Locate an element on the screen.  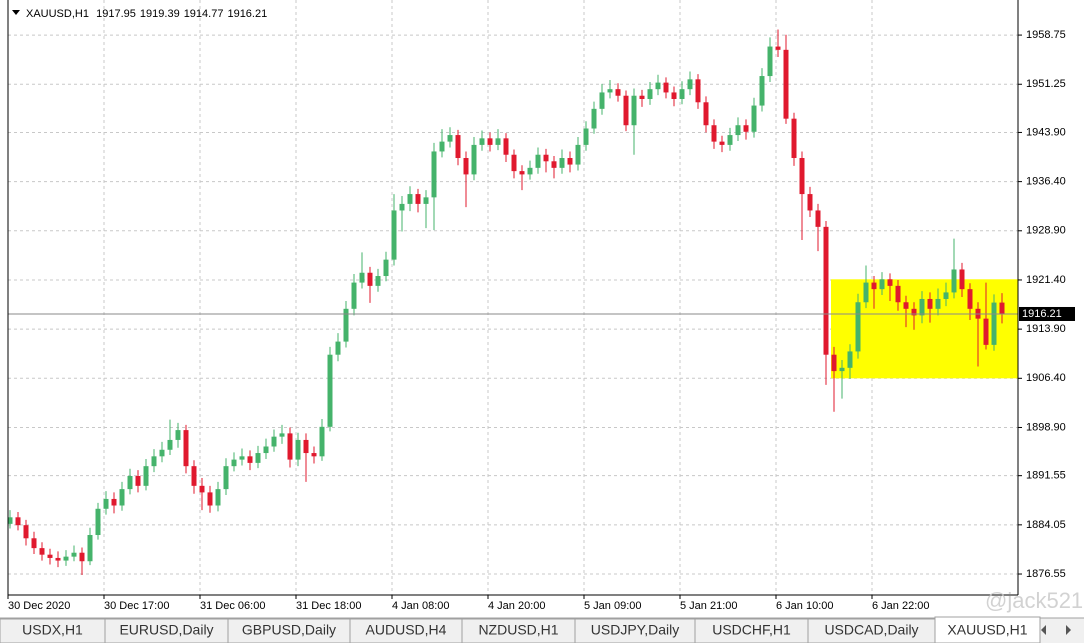
header: XAUUSD,H1 1917.95 1919.39 1914.77 1916.21 is located at coordinates (146, 14).